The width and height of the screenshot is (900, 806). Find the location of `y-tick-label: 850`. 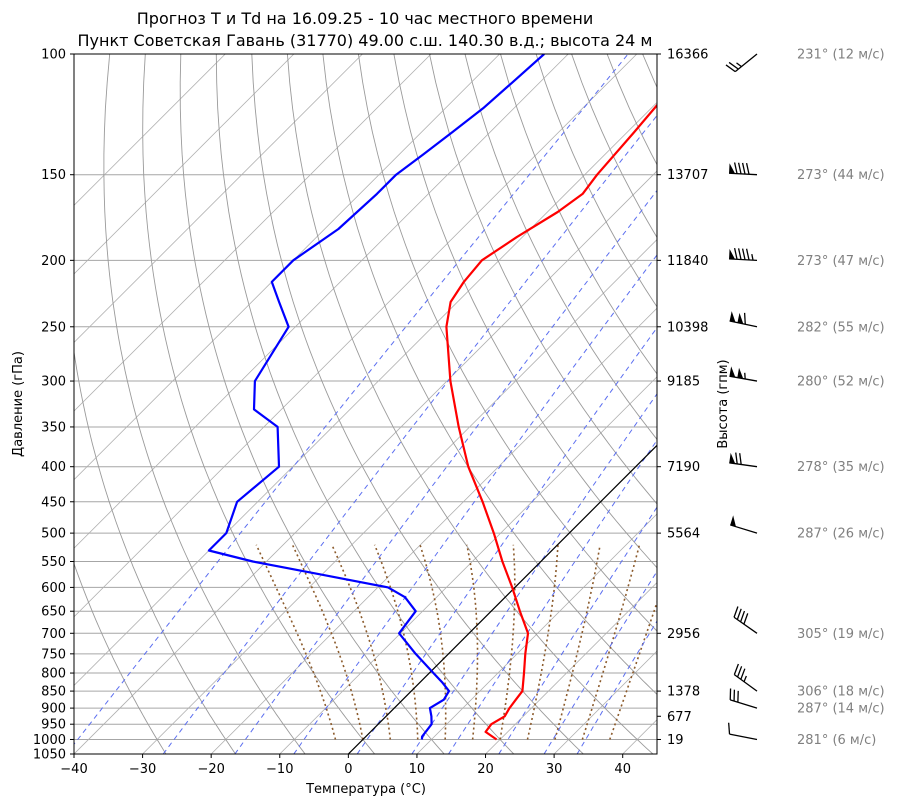

y-tick-label: 850 is located at coordinates (53, 692).